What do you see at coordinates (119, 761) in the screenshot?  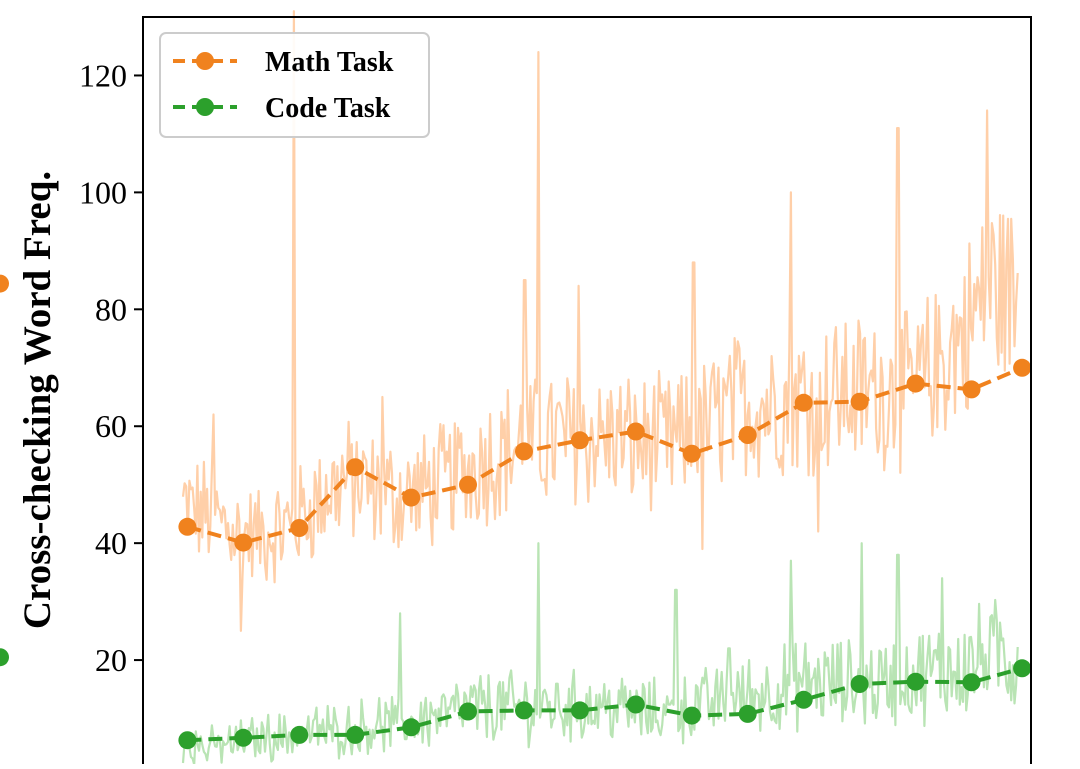 I see `y-tick-label-0: 0` at bounding box center [119, 761].